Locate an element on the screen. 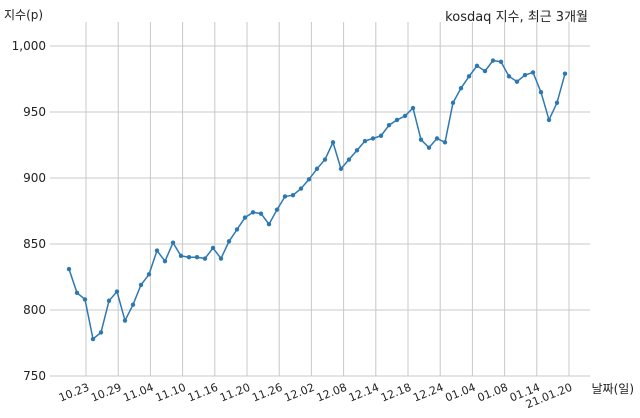 The image size is (640, 418). y-tick-label: 800 is located at coordinates (34, 310).